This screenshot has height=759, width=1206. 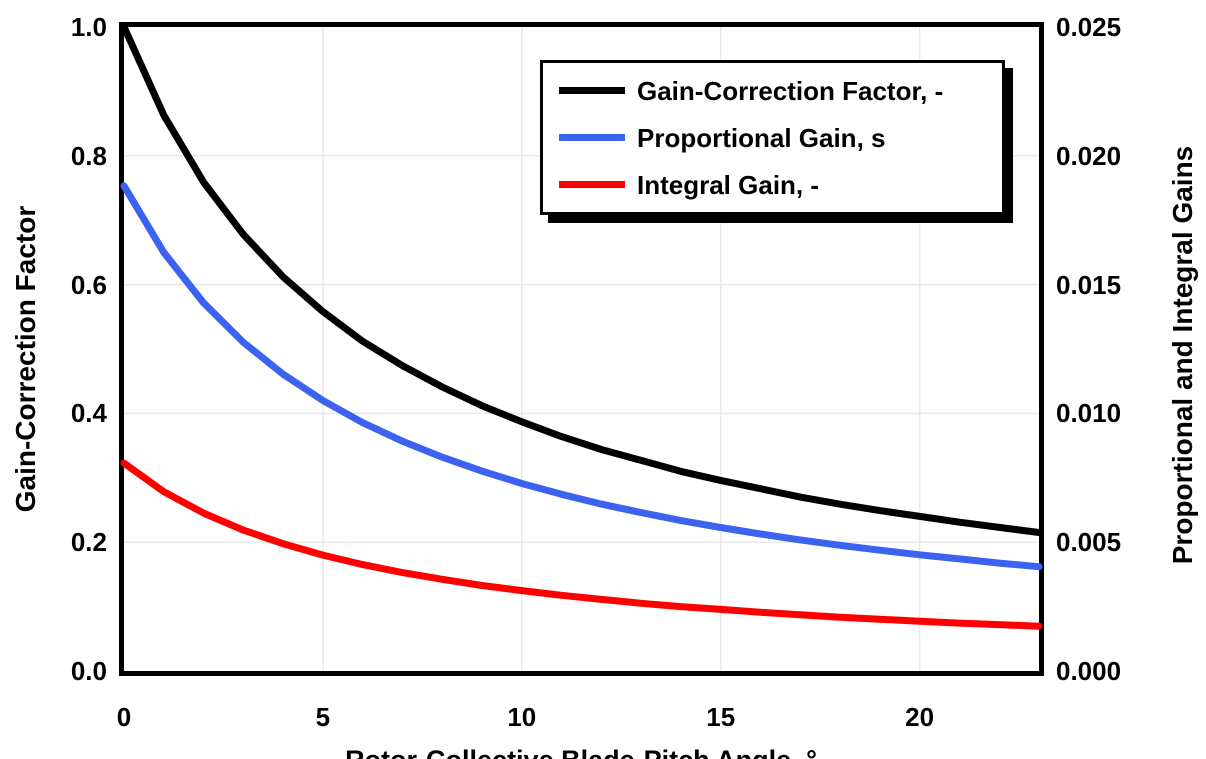 What do you see at coordinates (721, 717) in the screenshot?
I see `x-tick-label: 15` at bounding box center [721, 717].